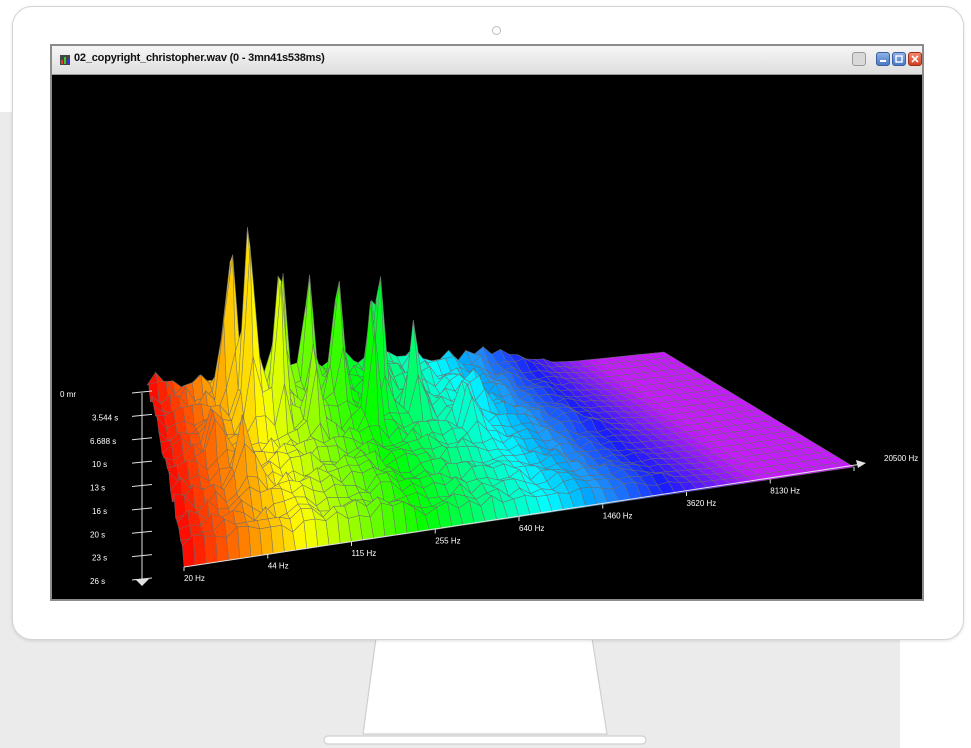  I want to click on z-tick-label: 26 s, so click(97, 581).